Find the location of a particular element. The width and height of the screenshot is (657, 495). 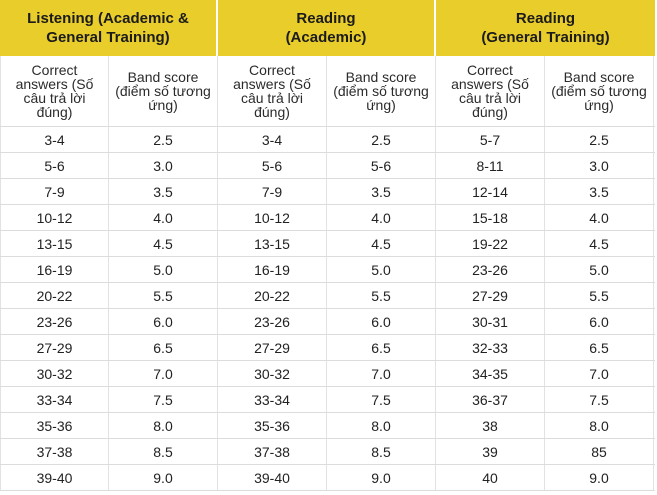

table-row: 33-34 7.5 33-34 7.5 36-37 7.5 is located at coordinates (327, 400).